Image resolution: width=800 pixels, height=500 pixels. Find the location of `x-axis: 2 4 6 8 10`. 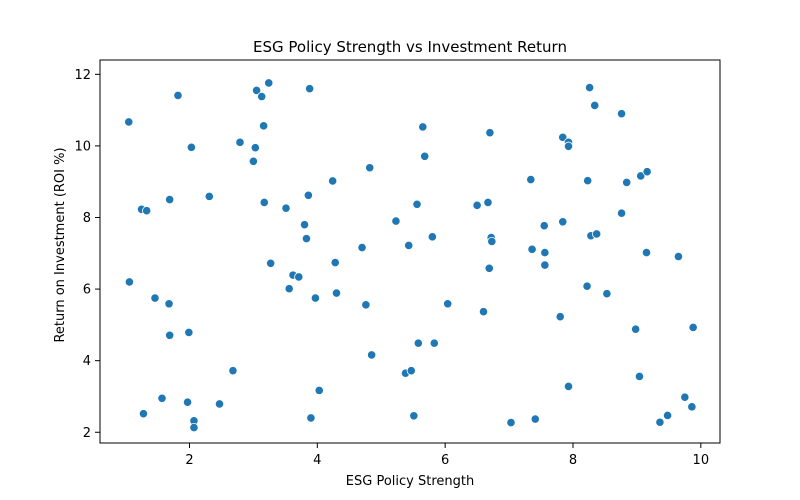

x-axis: 2 4 6 8 10 is located at coordinates (447, 455).